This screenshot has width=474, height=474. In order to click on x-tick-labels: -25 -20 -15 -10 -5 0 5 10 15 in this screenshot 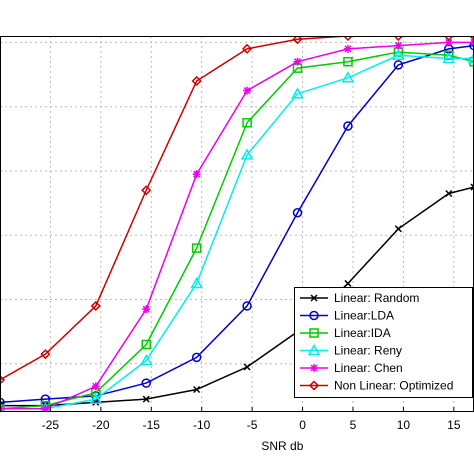, I will do `click(251, 419)`.